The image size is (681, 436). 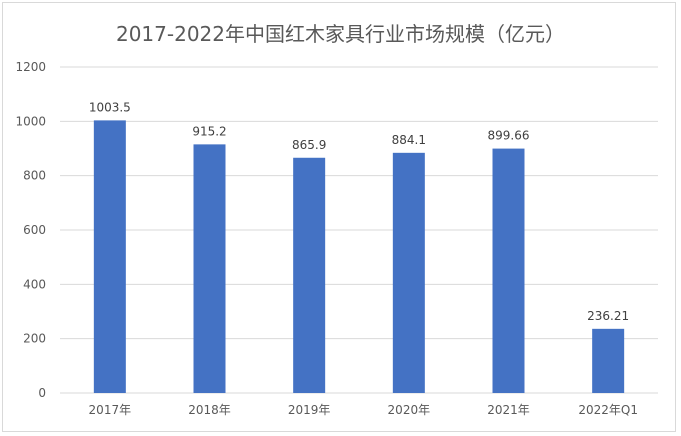 I want to click on y-tick-label: 1200, so click(x=30, y=67).